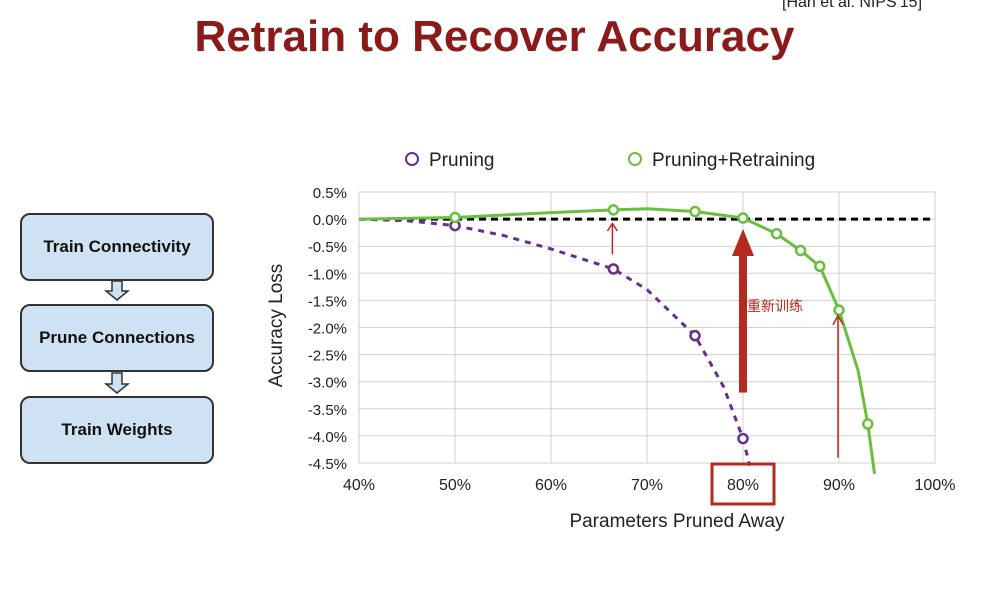  Describe the element at coordinates (412, 159) in the screenshot. I see `legend-marker-pruning` at that location.